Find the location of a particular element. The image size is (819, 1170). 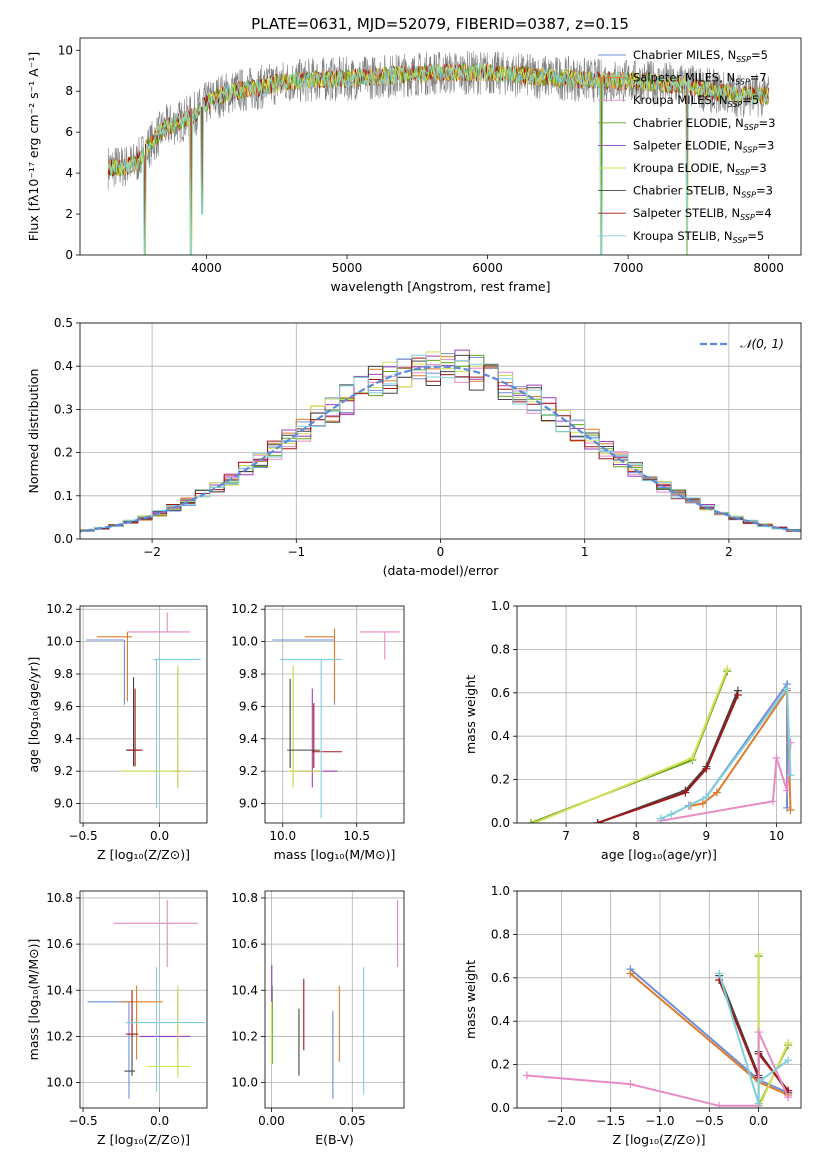

residuals-ytick-label: 0.3 is located at coordinates (63, 409).